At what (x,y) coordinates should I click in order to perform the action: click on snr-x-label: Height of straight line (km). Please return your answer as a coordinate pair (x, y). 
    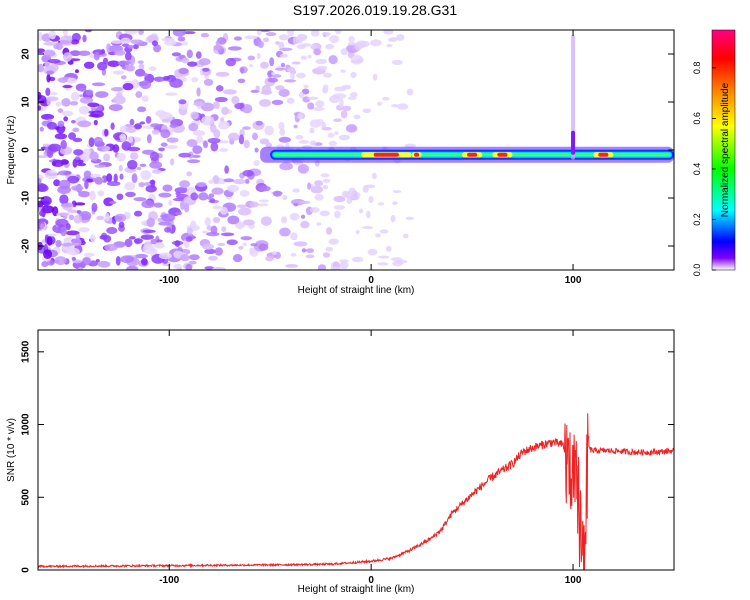
    Looking at the image, I should click on (356, 589).